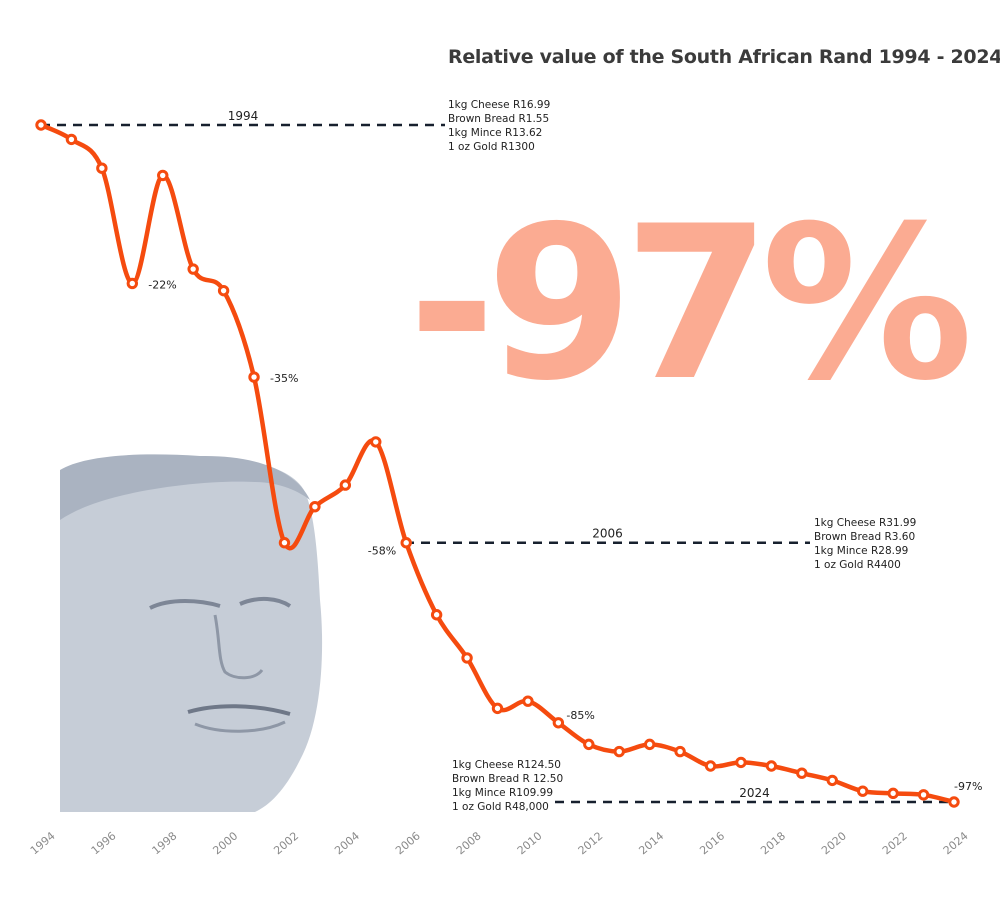 This screenshot has width=1000, height=900. I want to click on price-cheese-2006: 1kg Cheese R31.99, so click(865, 523).